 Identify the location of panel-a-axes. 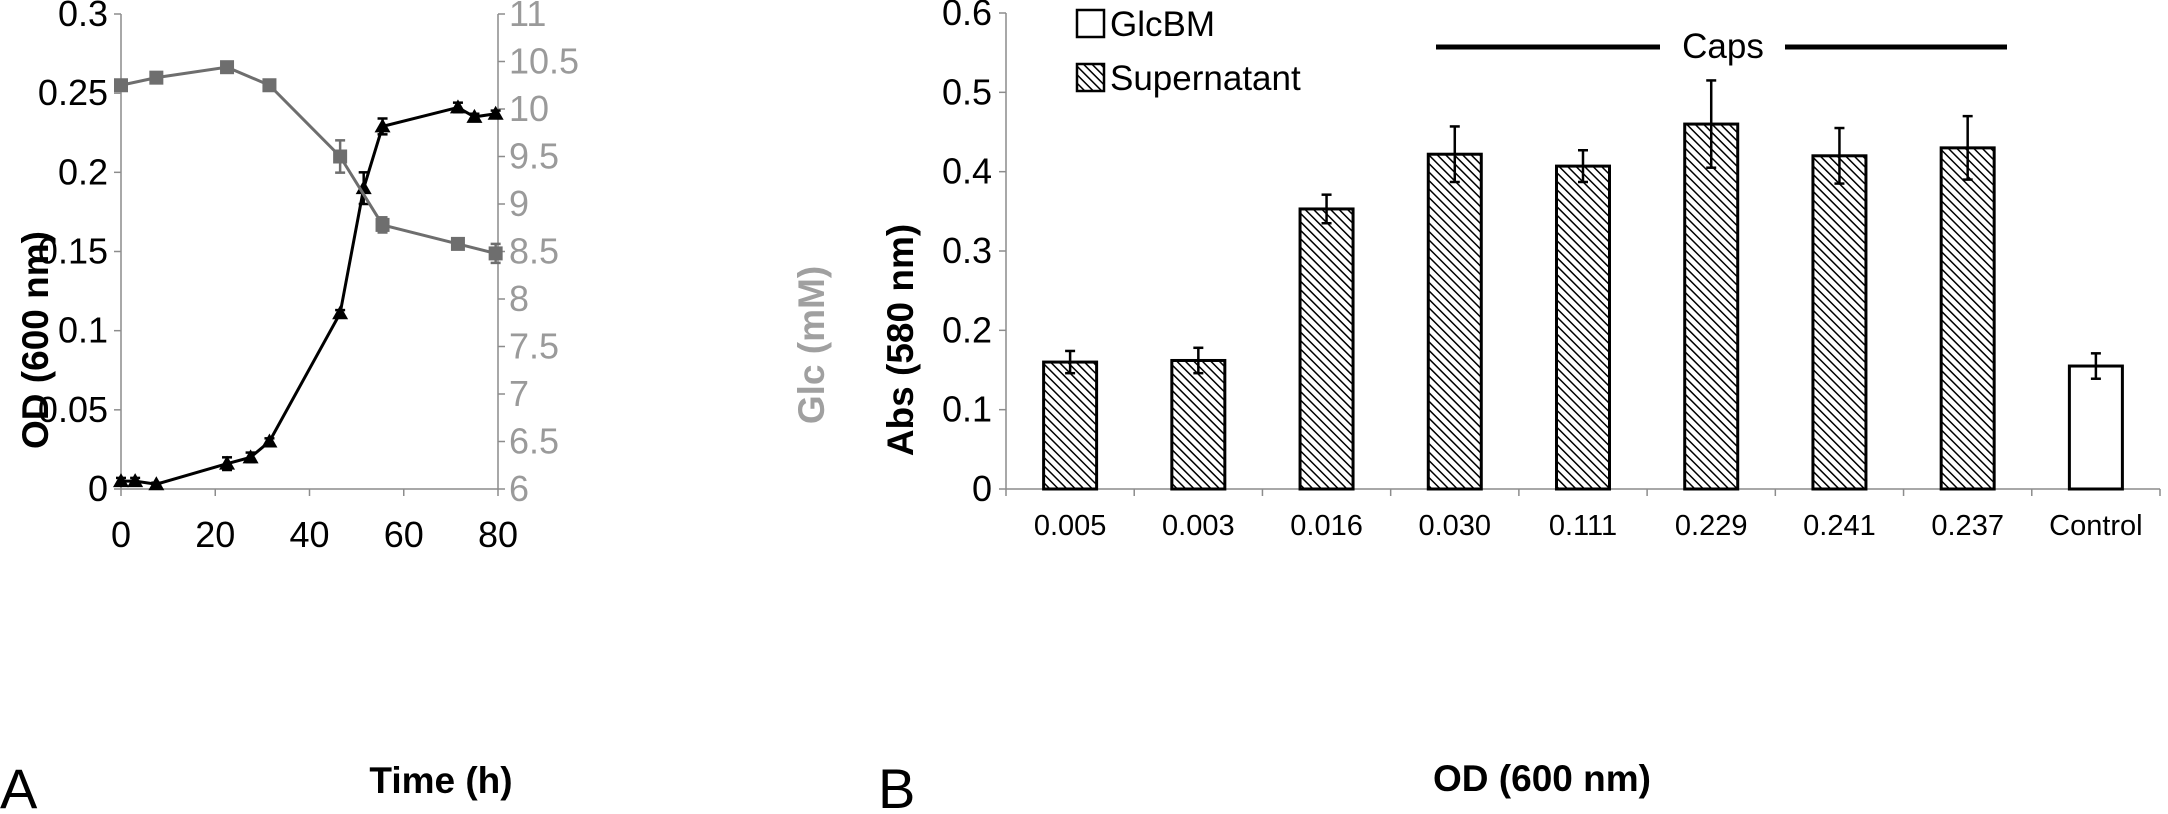
(309, 254).